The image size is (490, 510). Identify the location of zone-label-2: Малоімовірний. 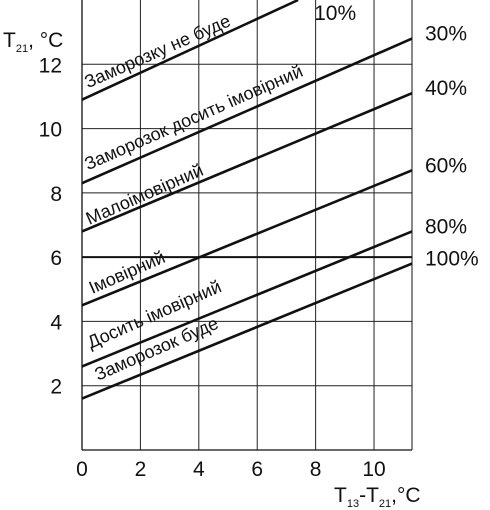
(144, 194).